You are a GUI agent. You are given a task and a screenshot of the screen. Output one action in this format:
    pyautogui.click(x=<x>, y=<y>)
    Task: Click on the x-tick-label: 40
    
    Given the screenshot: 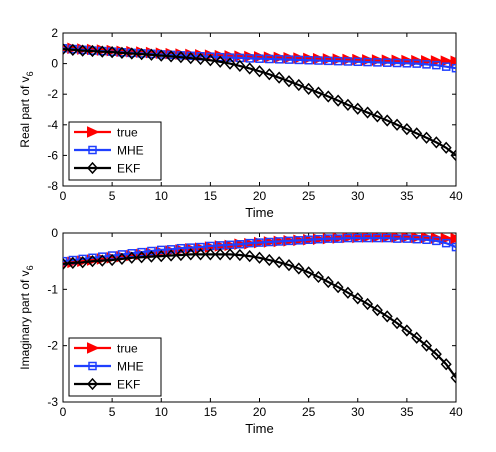 What is the action you would take?
    pyautogui.click(x=456, y=412)
    